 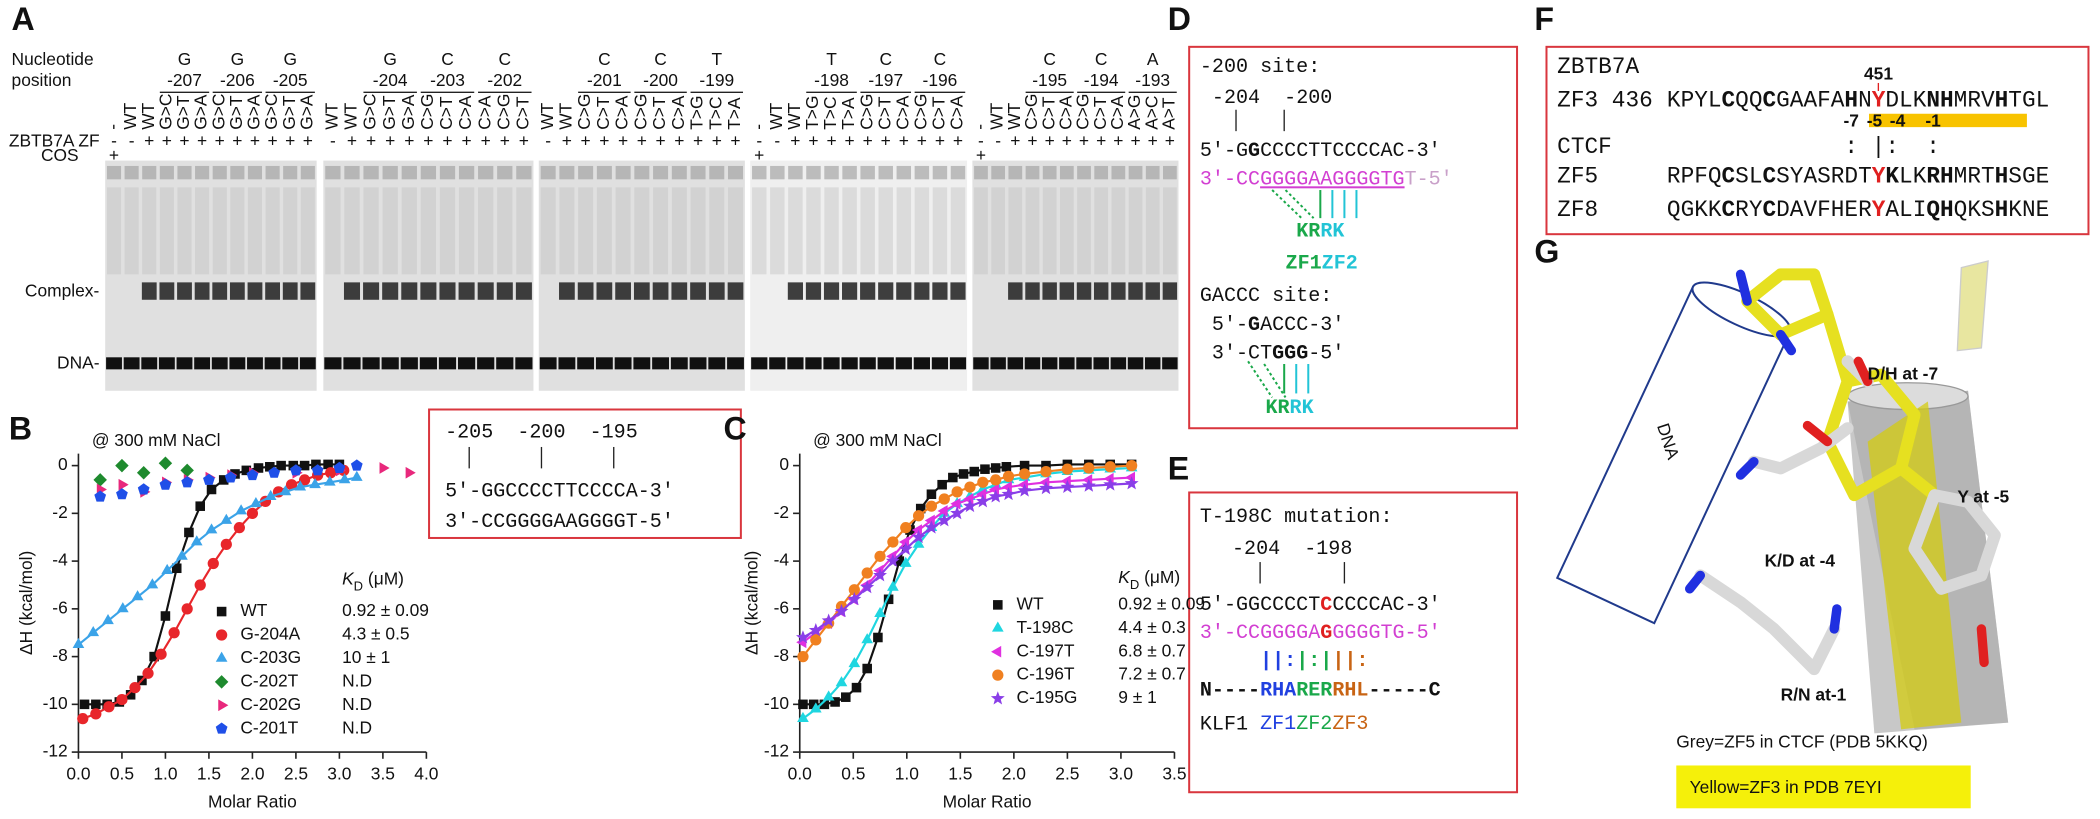 What do you see at coordinates (1879, 210) in the screenshot?
I see `sequence-part: Y` at bounding box center [1879, 210].